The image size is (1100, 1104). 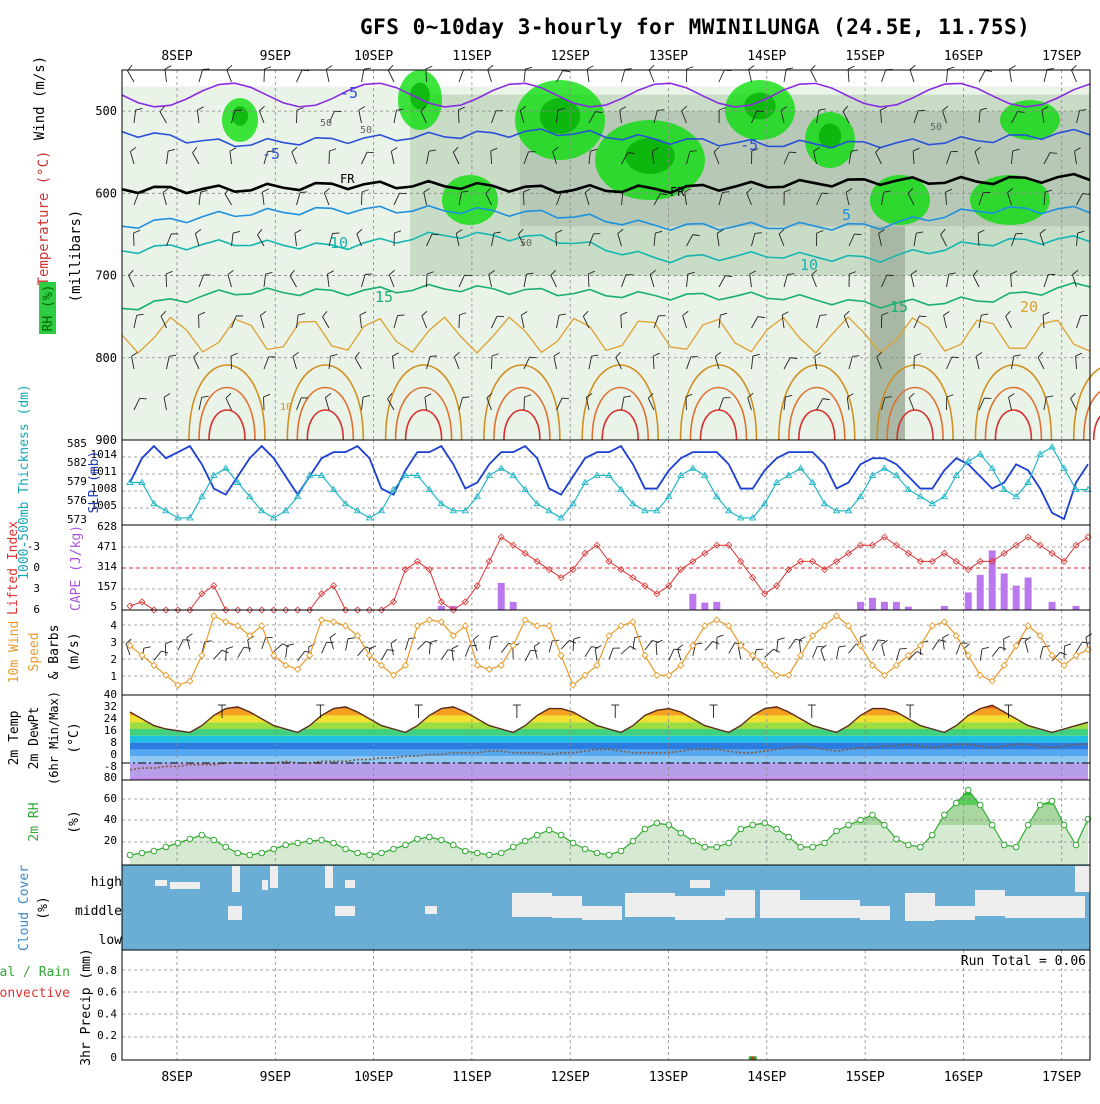 What do you see at coordinates (110, 777) in the screenshot?
I see `rh-tick: 80` at bounding box center [110, 777].